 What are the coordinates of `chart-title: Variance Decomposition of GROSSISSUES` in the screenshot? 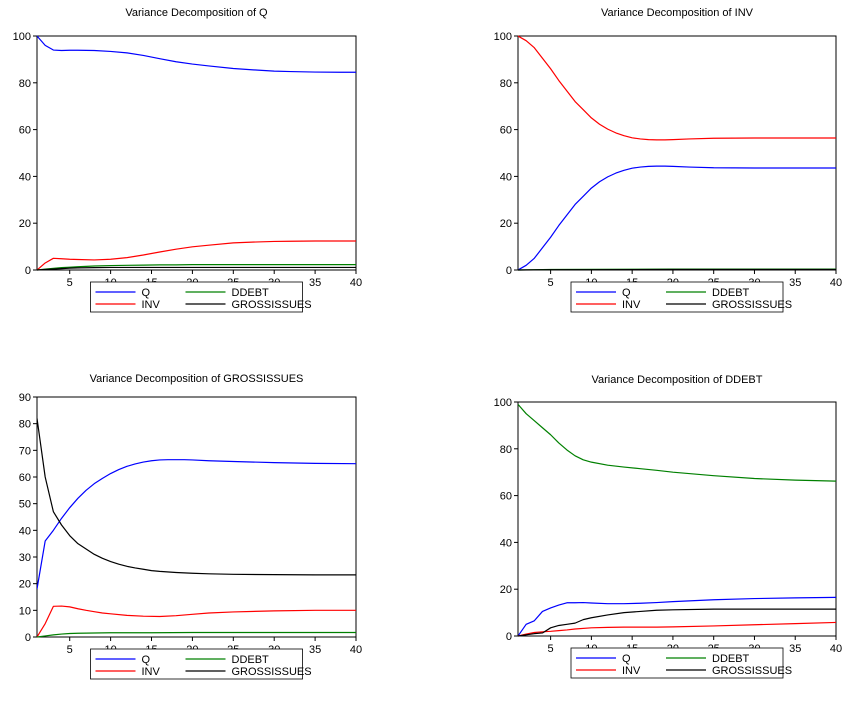 It's located at (197, 379).